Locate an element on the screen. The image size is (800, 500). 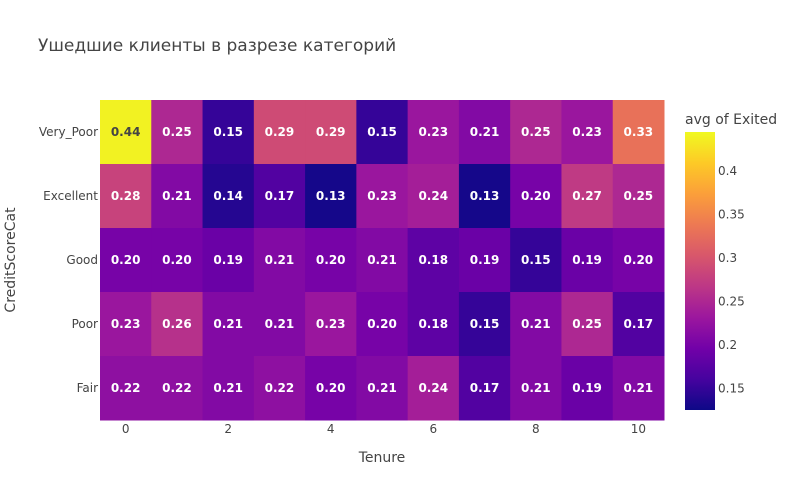
y-tick-label: Good is located at coordinates (82, 260).